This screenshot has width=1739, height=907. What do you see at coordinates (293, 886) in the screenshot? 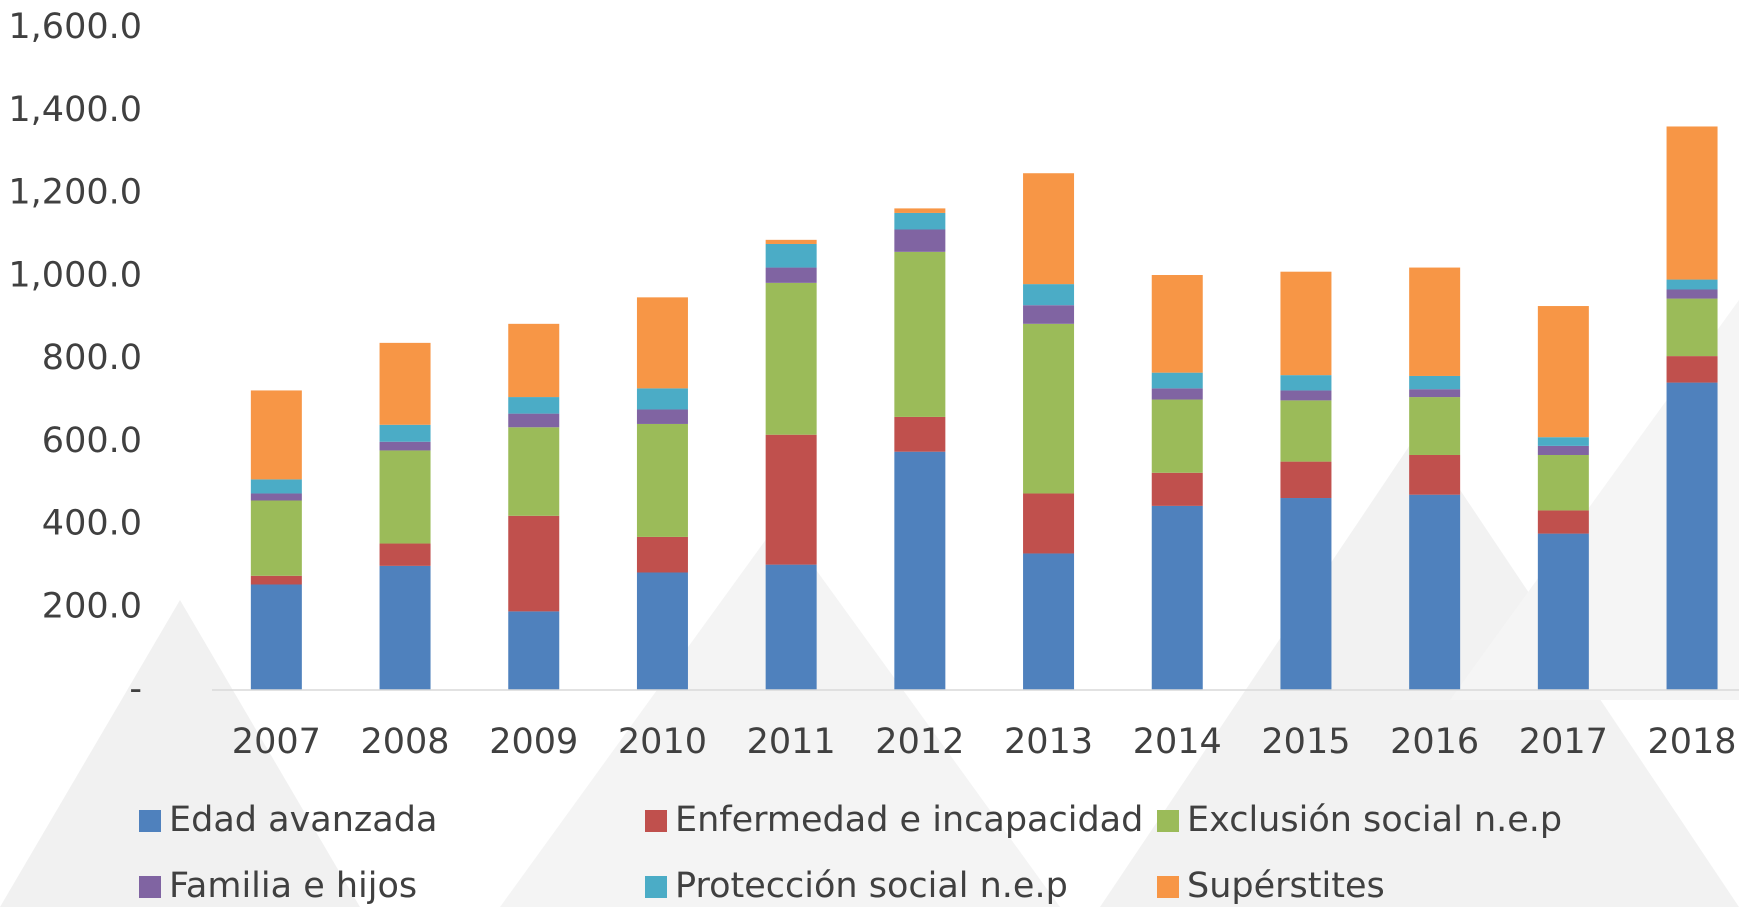
I see `legend-label: Familia e hijos` at bounding box center [293, 886].